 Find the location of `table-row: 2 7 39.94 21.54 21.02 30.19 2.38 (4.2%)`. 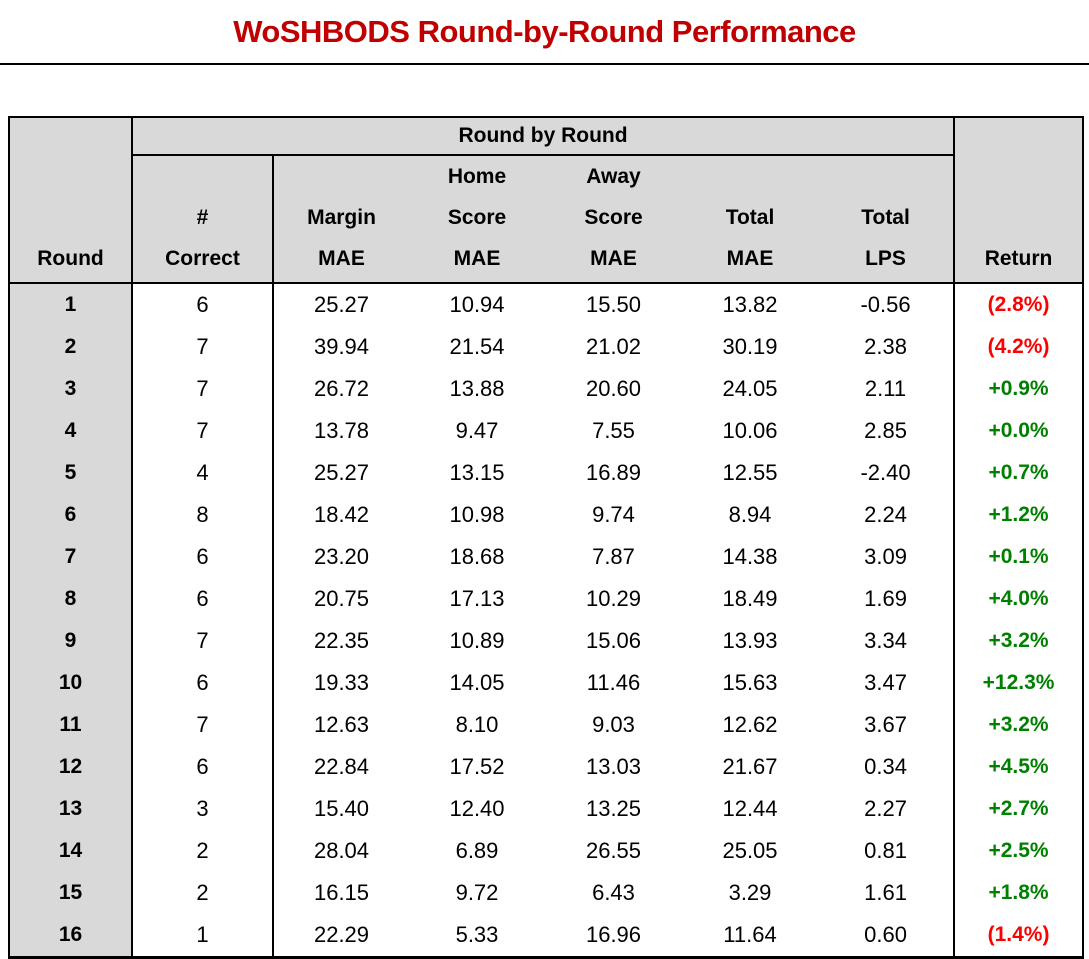

table-row: 2 7 39.94 21.54 21.02 30.19 2.38 (4.2%) is located at coordinates (546, 347).